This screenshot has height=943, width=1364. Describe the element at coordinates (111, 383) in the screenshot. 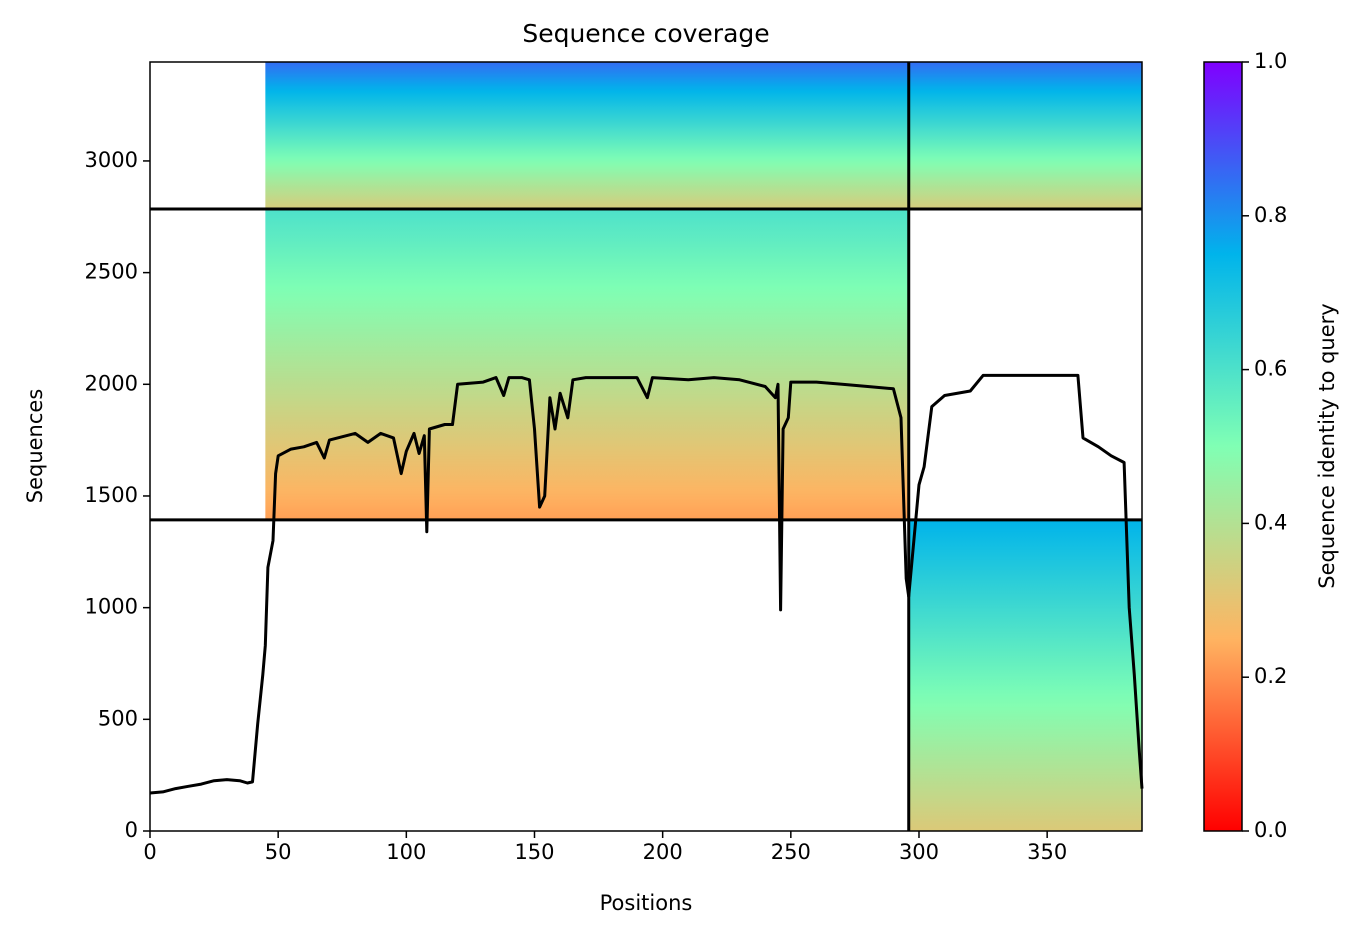

I see `y-tick-label: 2000` at that location.